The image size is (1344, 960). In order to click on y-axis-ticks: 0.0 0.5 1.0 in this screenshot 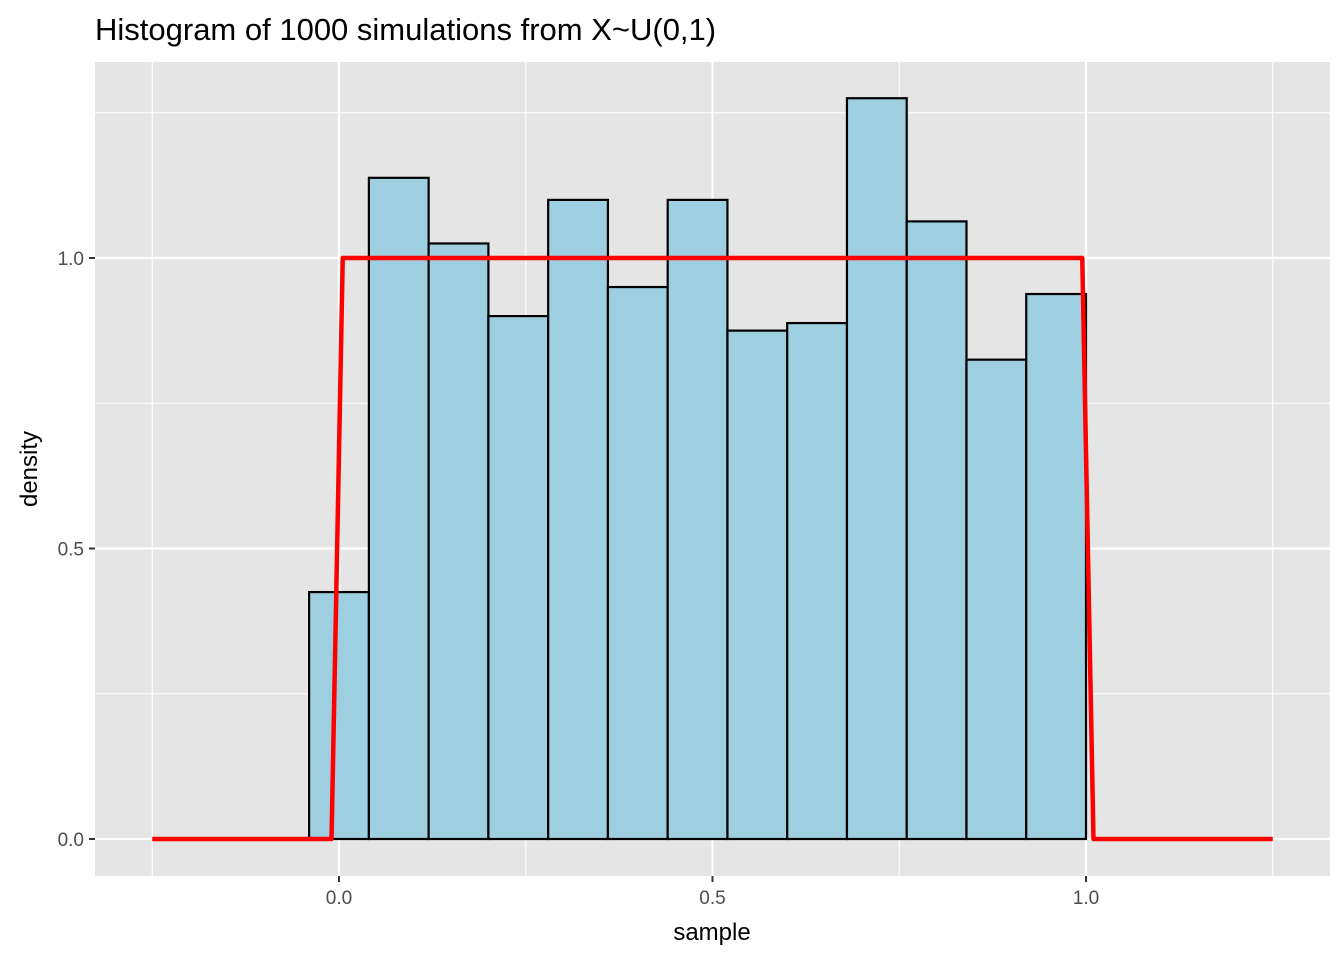, I will do `click(76, 550)`.